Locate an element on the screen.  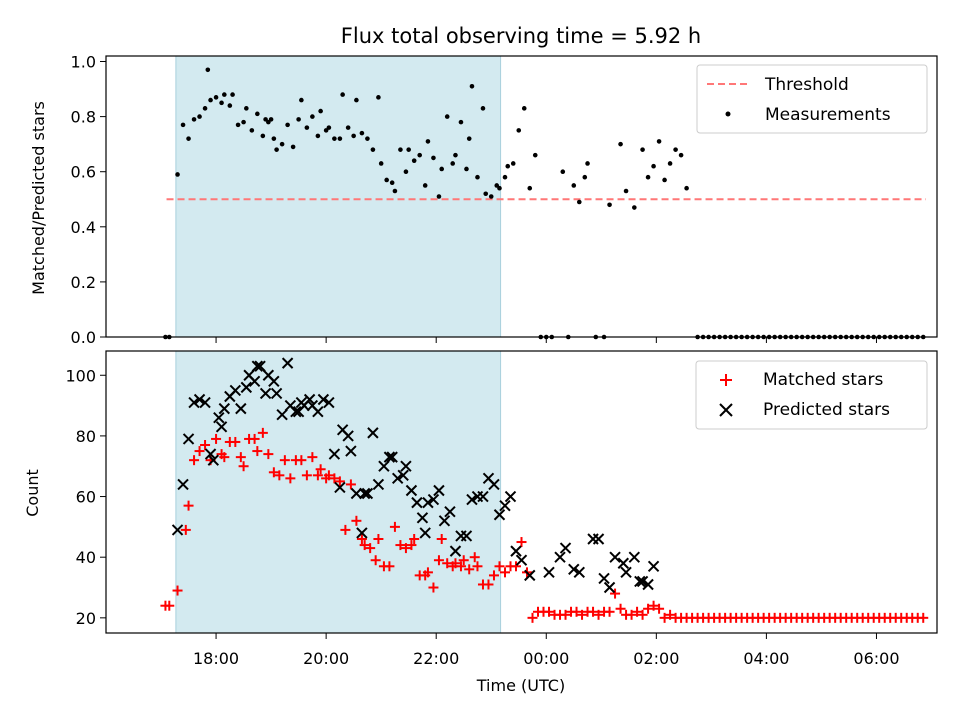
top-y-tick-label: 1.0 is located at coordinates (83, 62).